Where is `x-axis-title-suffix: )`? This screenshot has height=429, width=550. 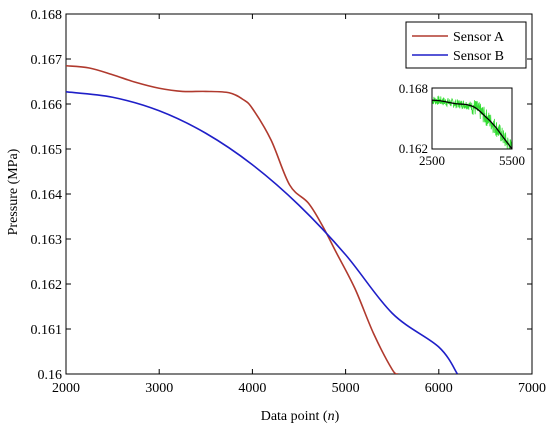
x-axis-title-suffix: ) is located at coordinates (337, 416).